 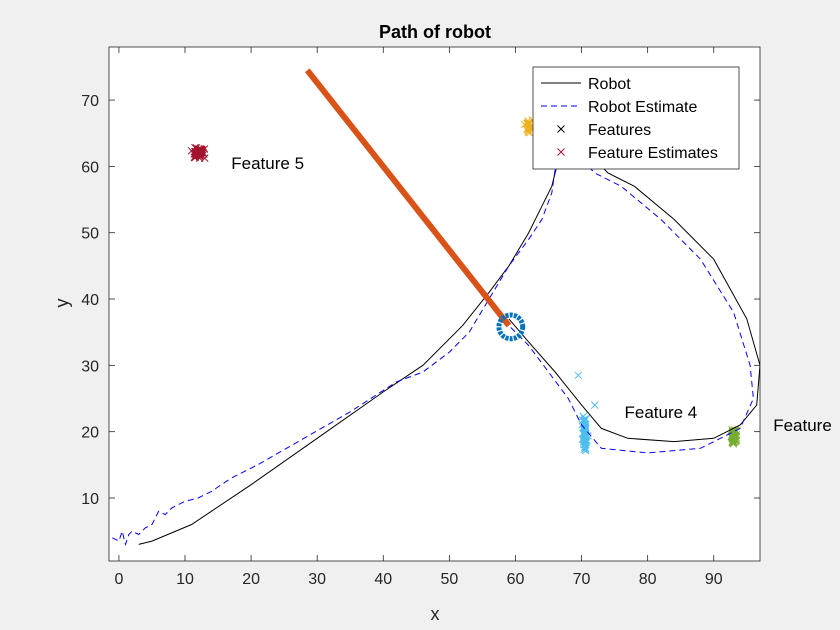 I want to click on y-tick-label: 70, so click(x=90, y=101).